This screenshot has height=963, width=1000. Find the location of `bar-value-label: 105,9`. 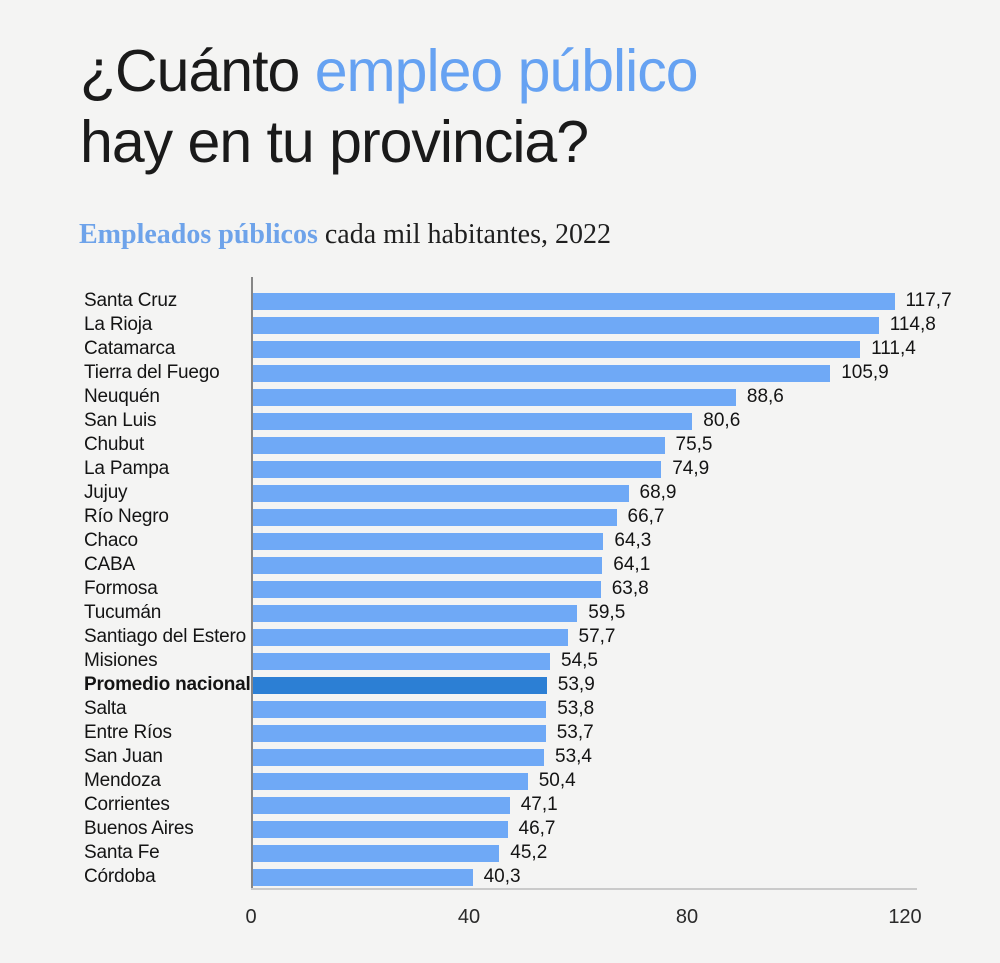

bar-value-label: 105,9 is located at coordinates (865, 372).